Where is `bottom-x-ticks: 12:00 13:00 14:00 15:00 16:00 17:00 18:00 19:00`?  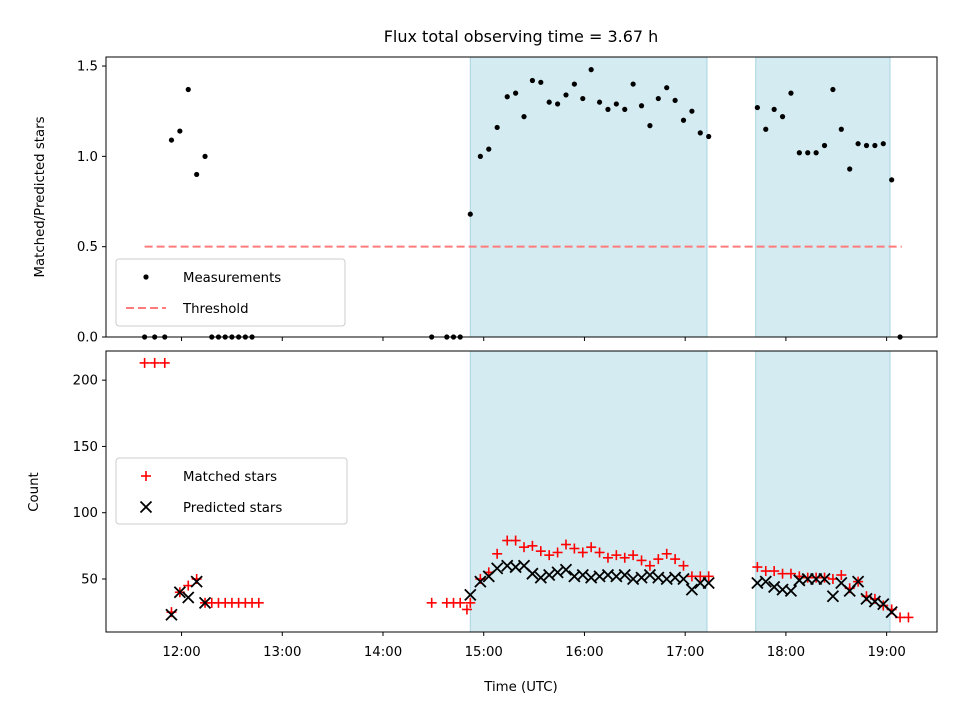
bottom-x-ticks: 12:00 13:00 14:00 15:00 16:00 17:00 18:00 19:00 is located at coordinates (534, 646).